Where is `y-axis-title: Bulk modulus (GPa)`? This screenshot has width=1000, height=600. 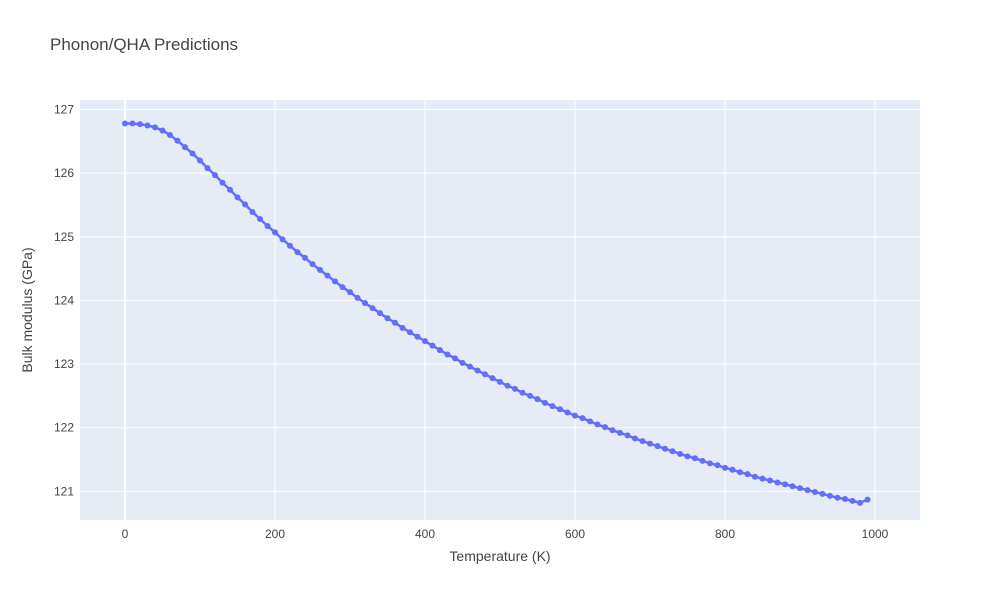 y-axis-title: Bulk modulus (GPa) is located at coordinates (27, 309).